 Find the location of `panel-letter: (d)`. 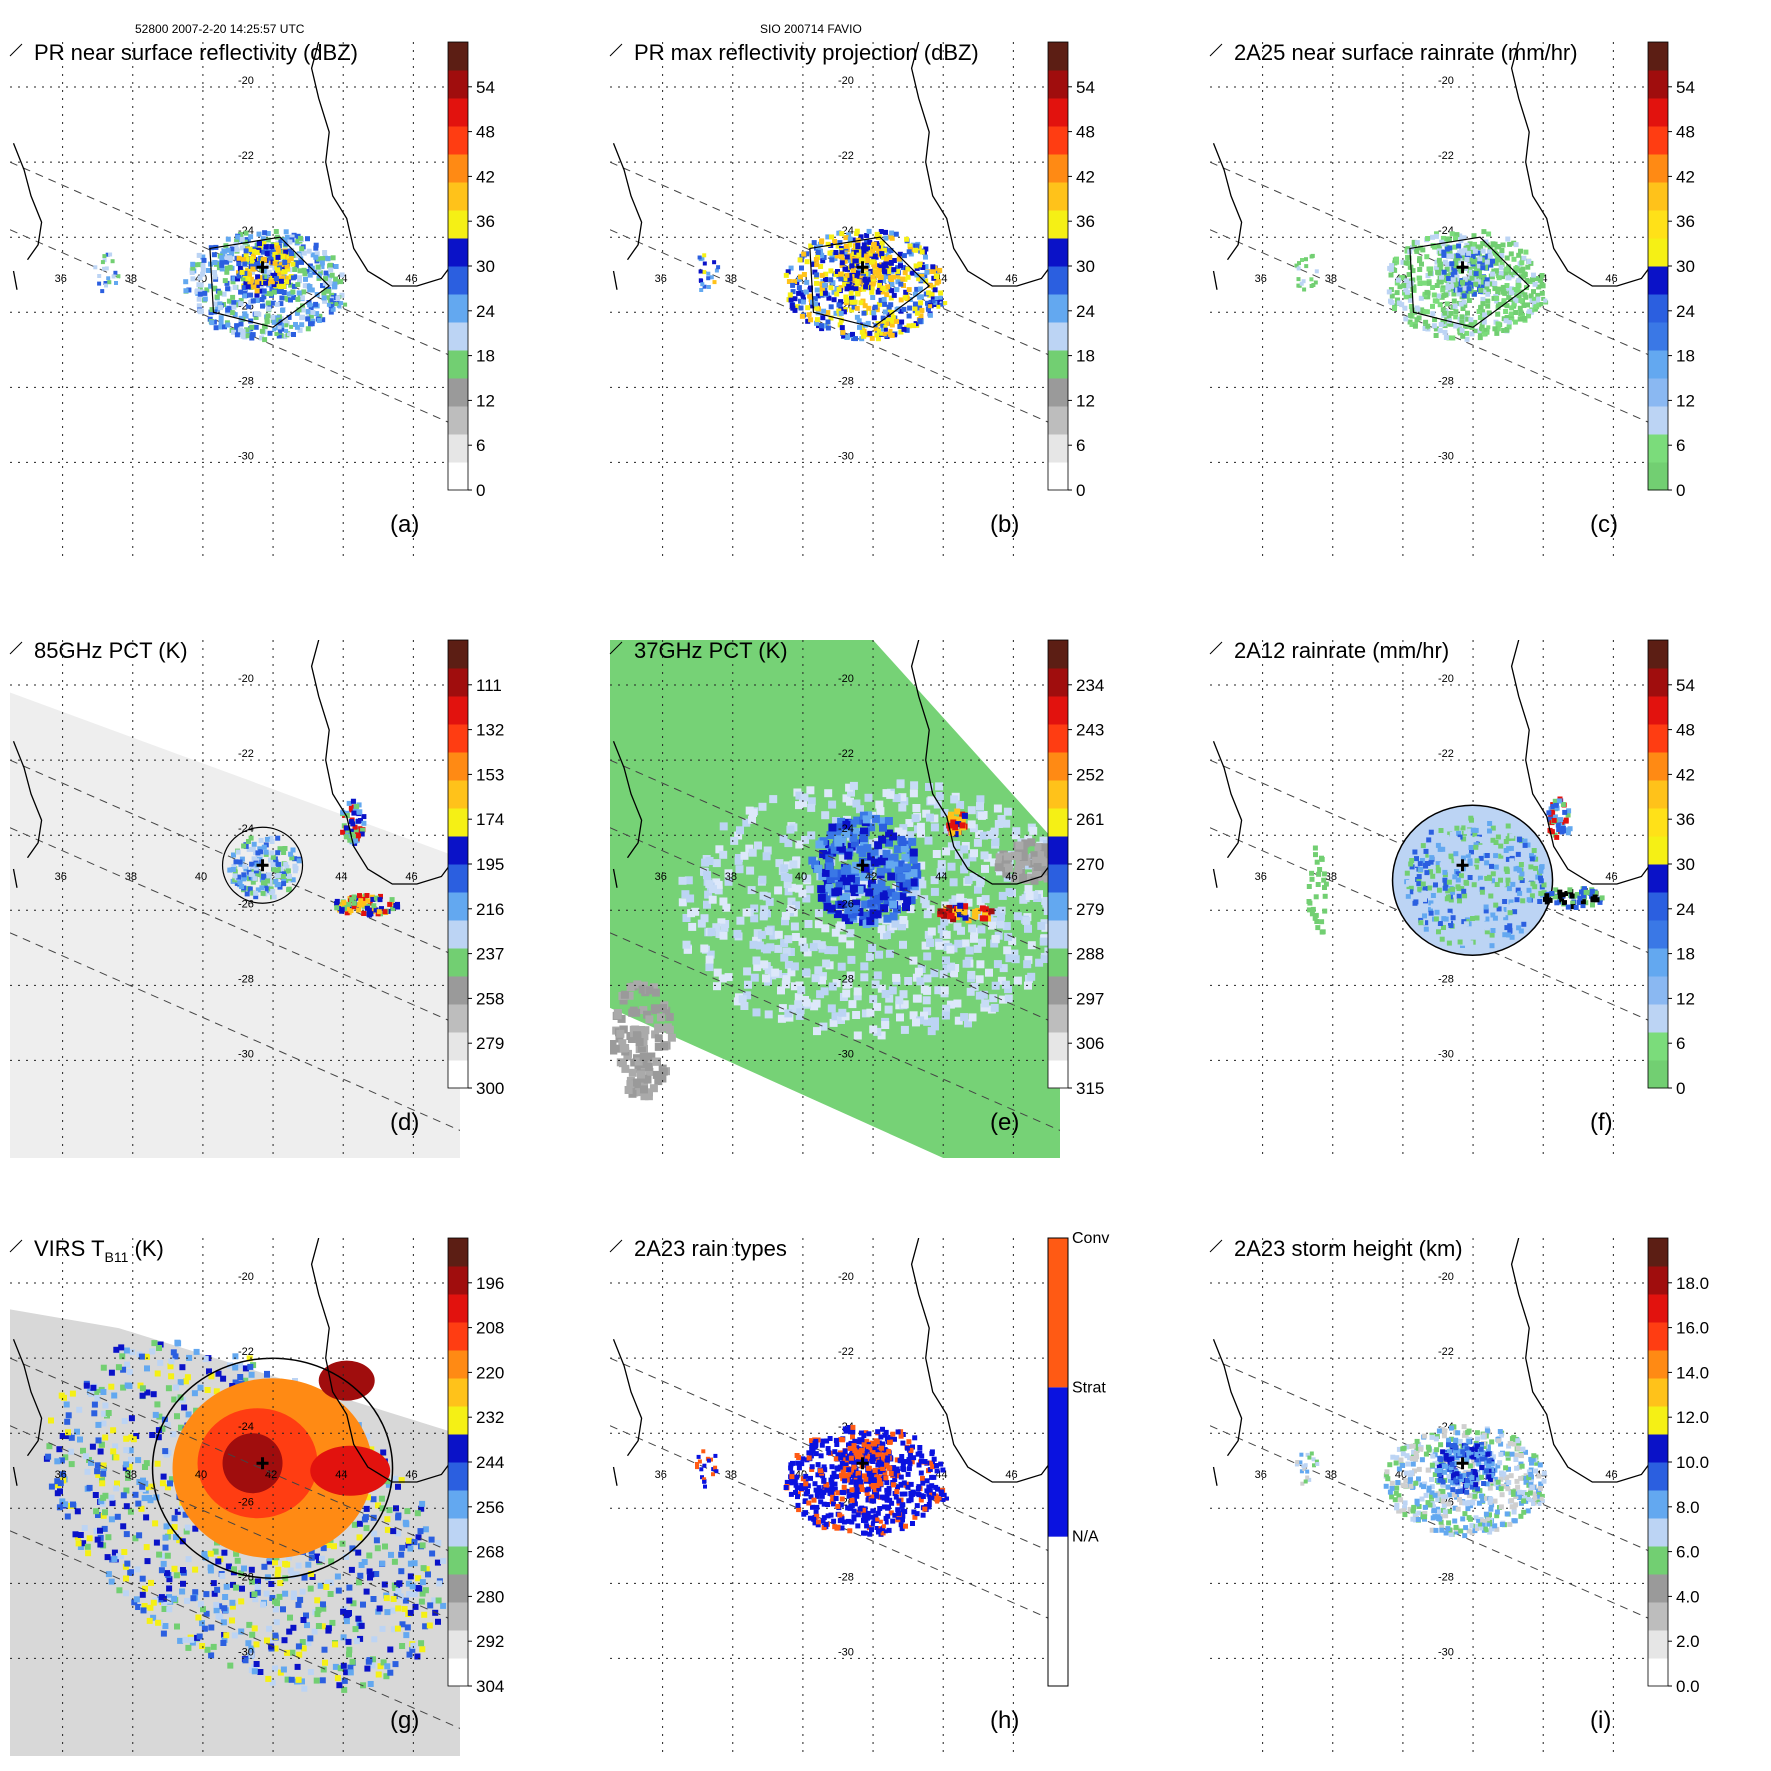

panel-letter: (d) is located at coordinates (404, 1122).